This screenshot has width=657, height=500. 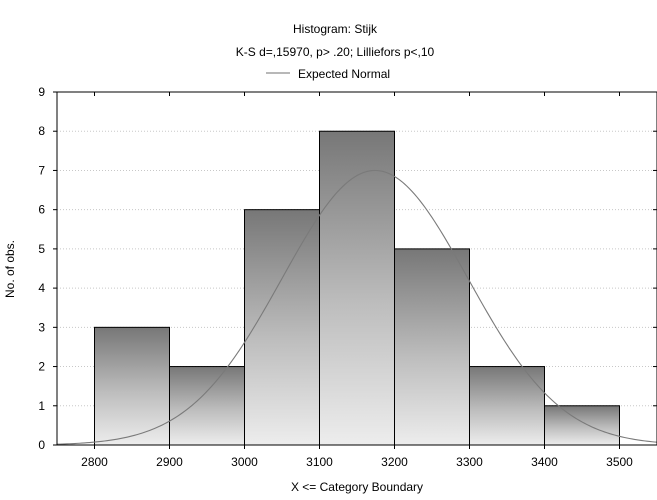 What do you see at coordinates (335, 29) in the screenshot?
I see `chart-title: Histogram: Stijk` at bounding box center [335, 29].